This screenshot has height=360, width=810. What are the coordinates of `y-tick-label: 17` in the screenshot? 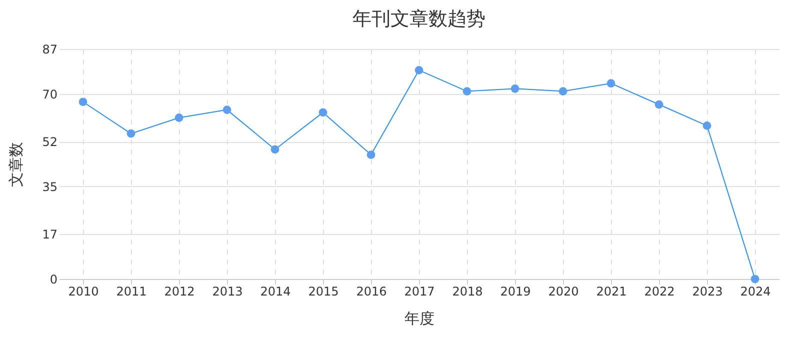 It's located at (50, 235).